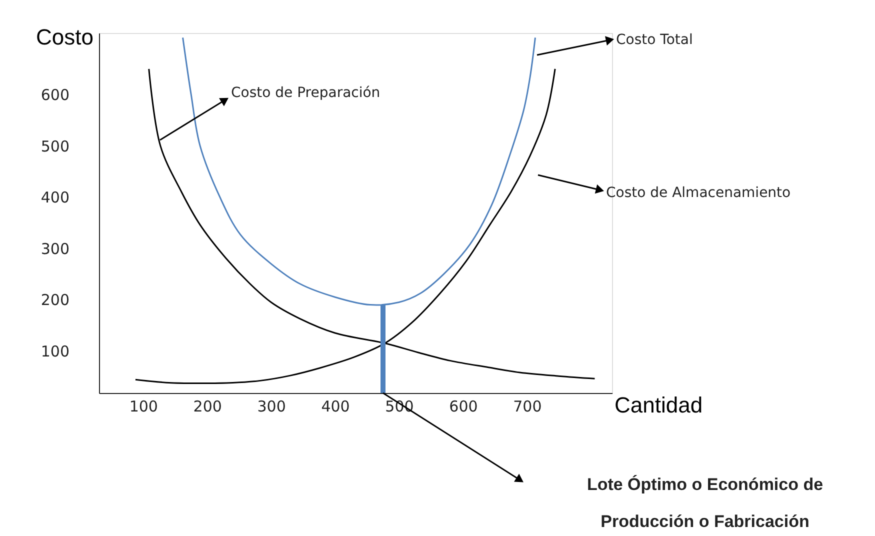 This screenshot has height=536, width=875. What do you see at coordinates (55, 351) in the screenshot?
I see `y-tick-label: 100` at bounding box center [55, 351].